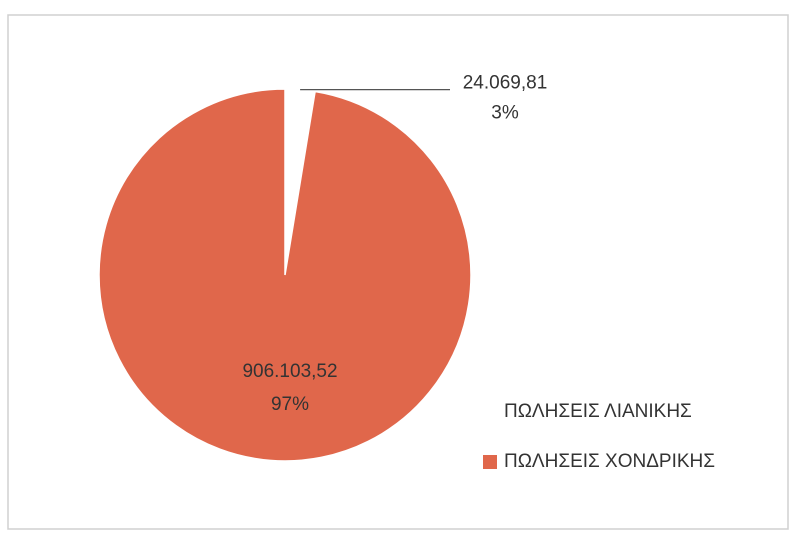 The width and height of the screenshot is (795, 538). Describe the element at coordinates (289, 371) in the screenshot. I see `data-label: 906.103,52` at that location.